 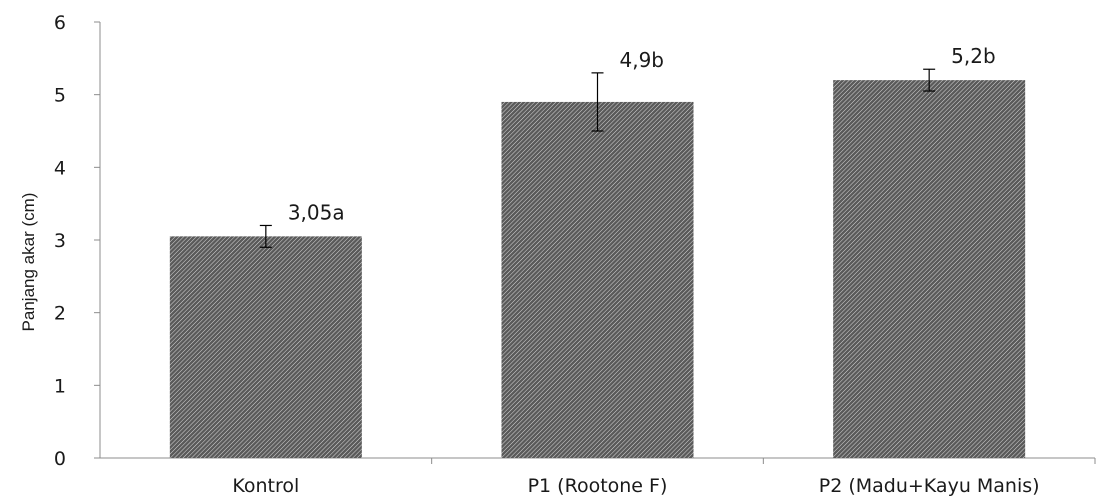 I want to click on x-category-label: P1 (Rootone F), so click(x=598, y=486).